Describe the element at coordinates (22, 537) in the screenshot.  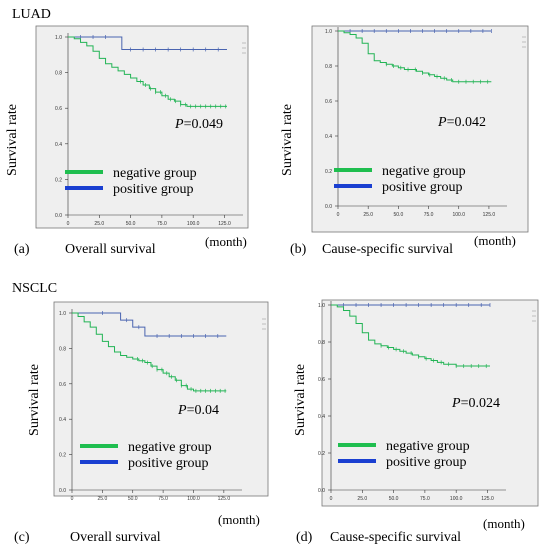
I see `panel-label: (c)` at that location.